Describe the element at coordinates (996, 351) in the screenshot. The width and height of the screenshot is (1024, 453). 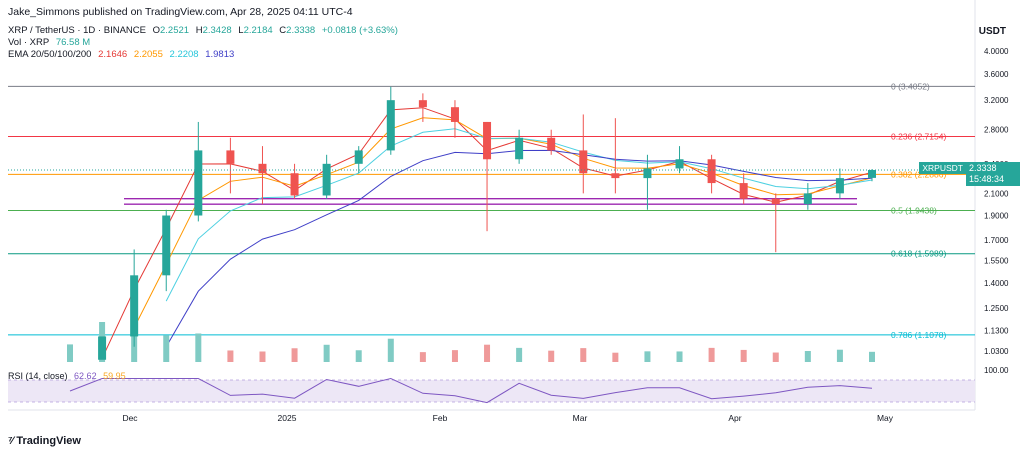
I see `price-tick-label: 1.0300` at that location.